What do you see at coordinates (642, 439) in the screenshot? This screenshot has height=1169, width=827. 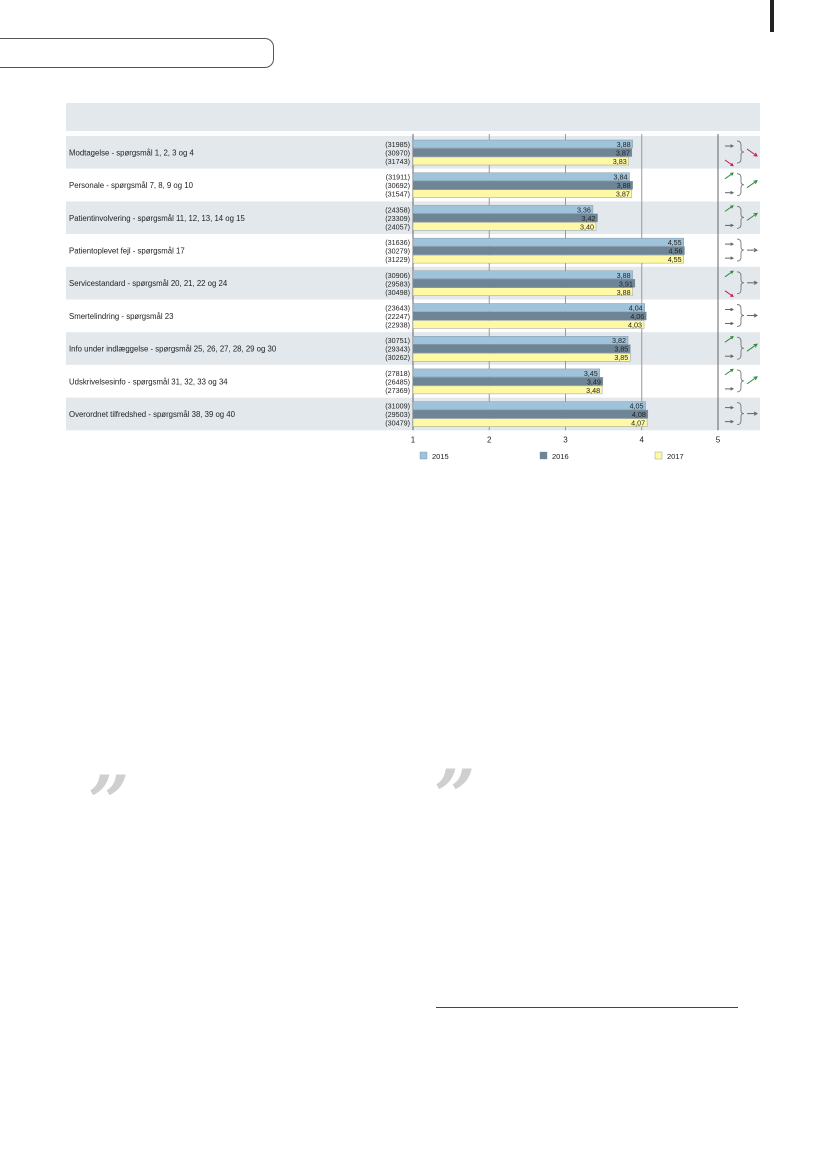 I see `x-tick-label: 4` at bounding box center [642, 439].